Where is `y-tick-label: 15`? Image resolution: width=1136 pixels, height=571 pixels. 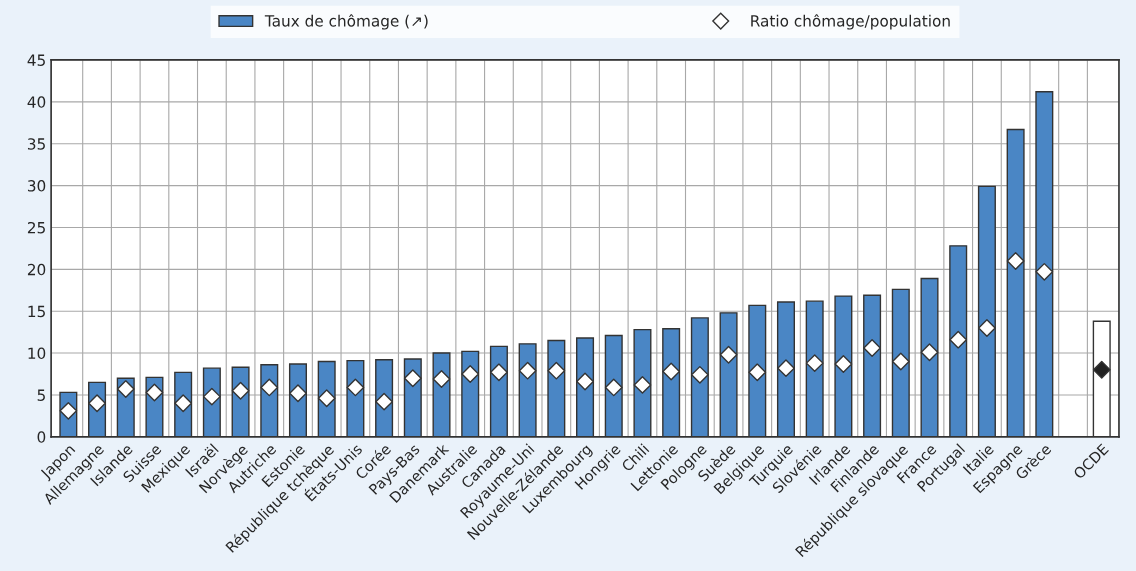 y-tick-label: 15 is located at coordinates (36, 311).